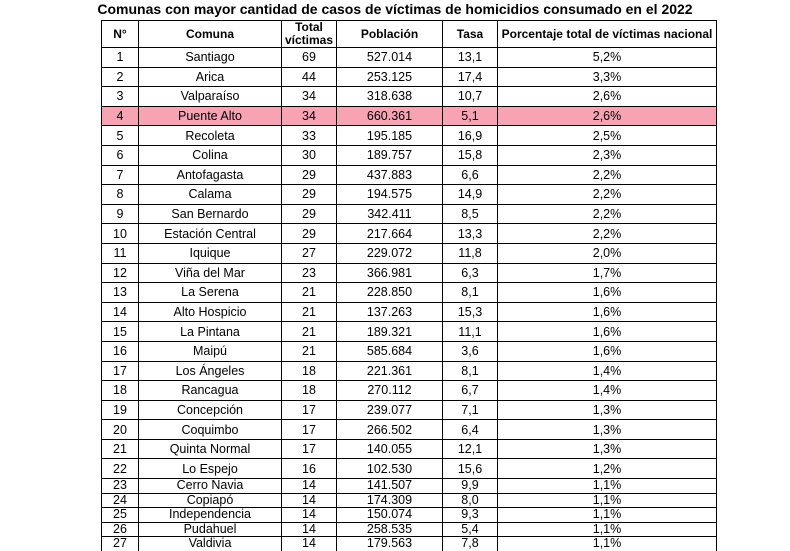 The image size is (790, 551). Describe the element at coordinates (470, 273) in the screenshot. I see `cell-rate: 6,3` at that location.